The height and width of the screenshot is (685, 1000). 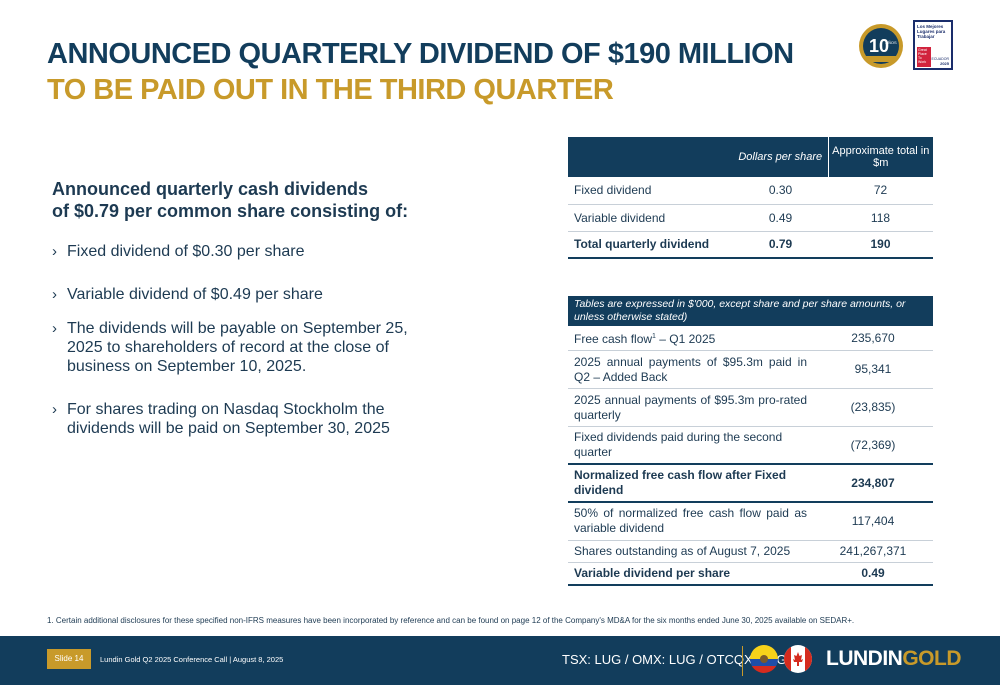 I want to click on bullet-text: Fixed dividend of $0.30 per share, so click(x=186, y=251).